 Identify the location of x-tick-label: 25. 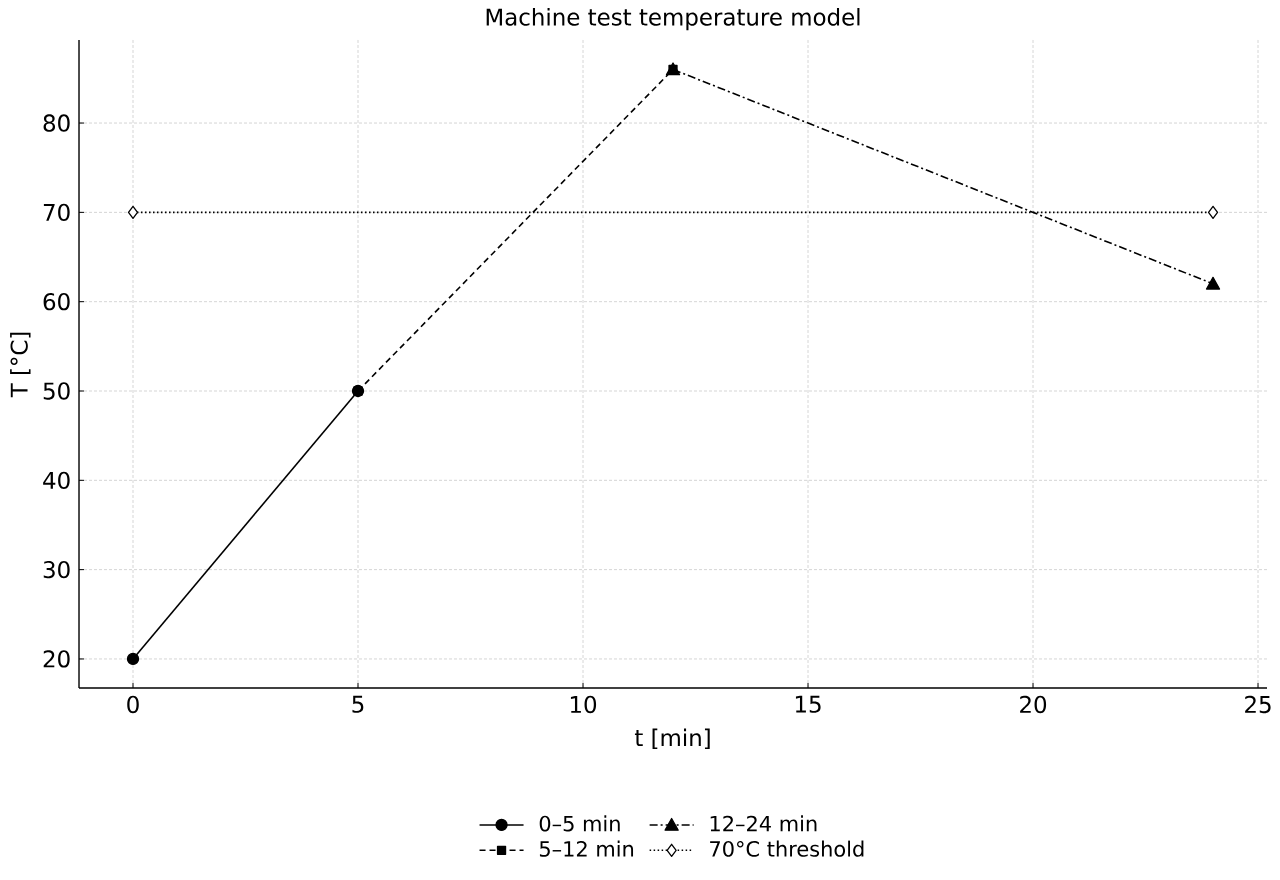
(1258, 704).